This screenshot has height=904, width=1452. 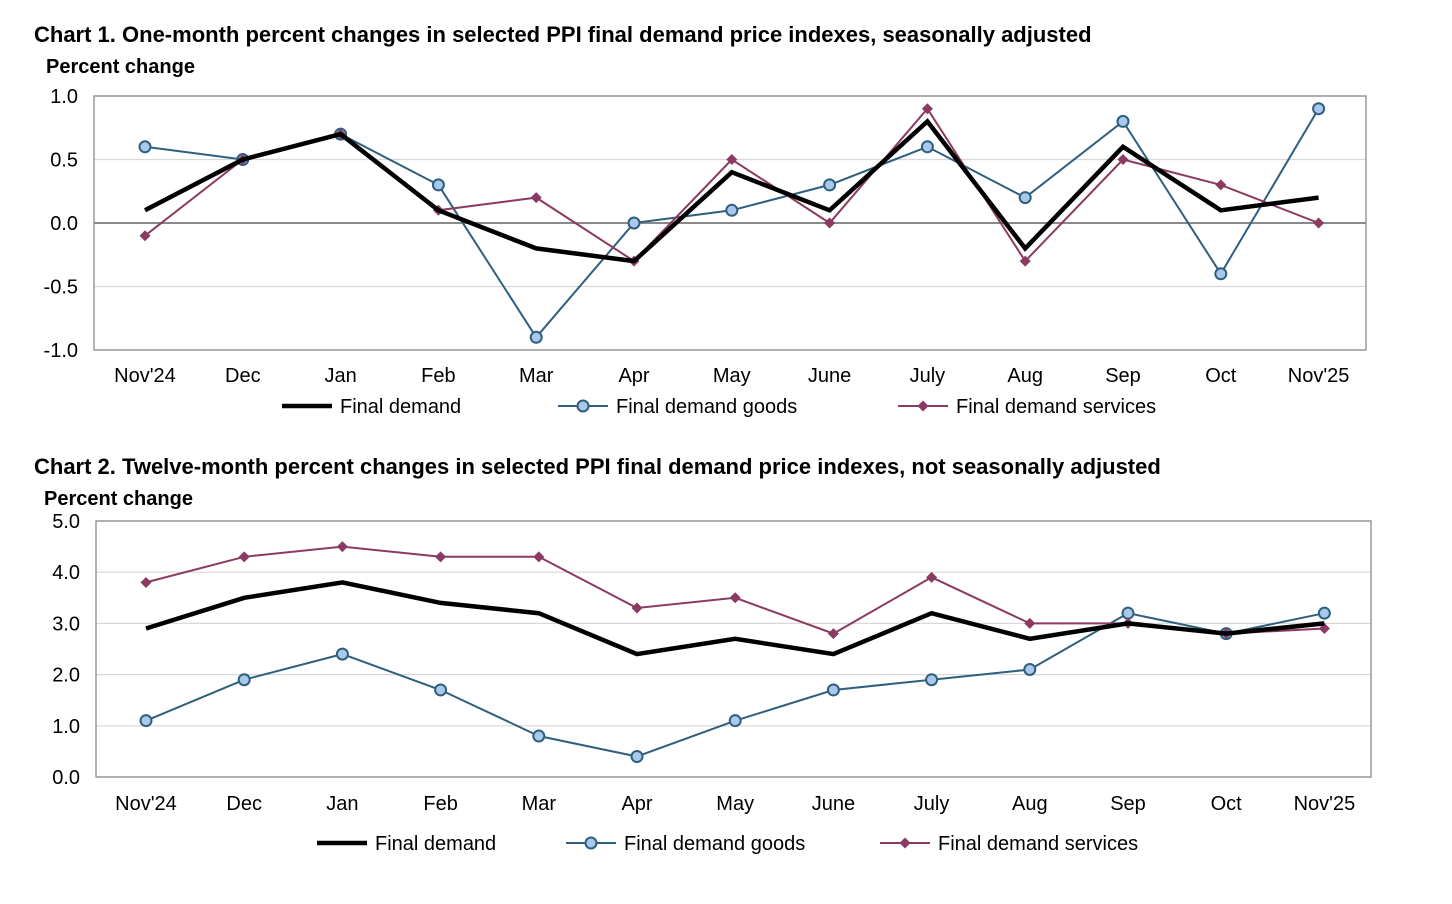 I want to click on chart-1-final-demand-services-line, so click(x=731, y=185).